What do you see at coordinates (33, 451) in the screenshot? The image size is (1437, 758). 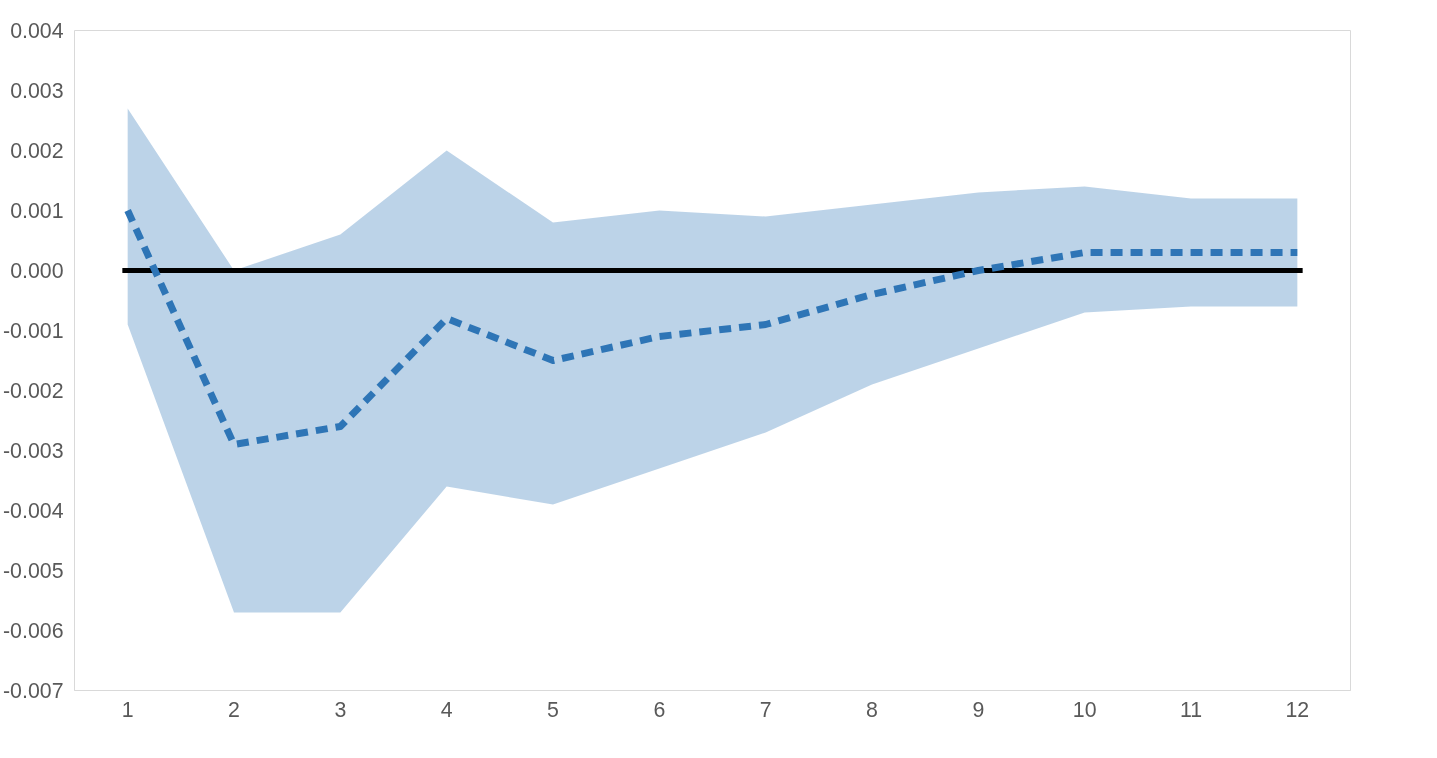 I see `y-tick-label: -0.003` at bounding box center [33, 451].